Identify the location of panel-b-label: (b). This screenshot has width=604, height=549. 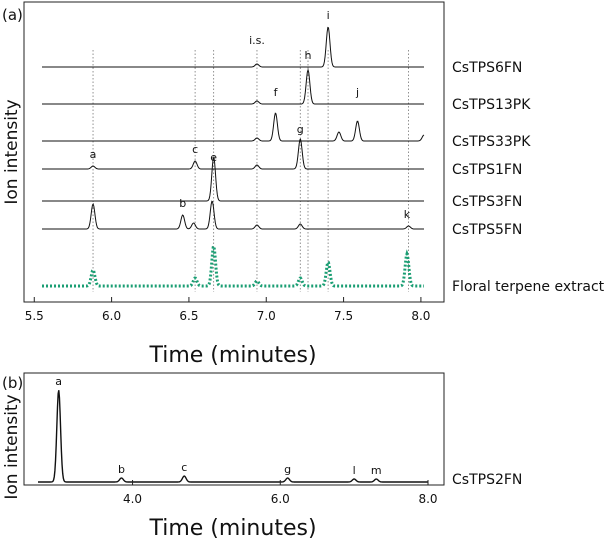
(12, 383).